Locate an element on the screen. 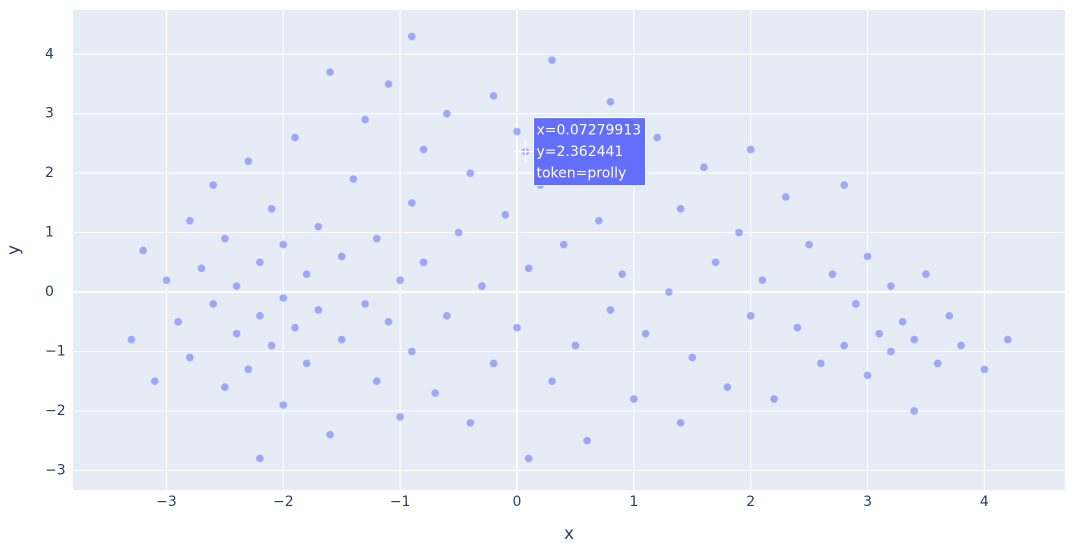  y-tick-label: 2 is located at coordinates (49, 173).